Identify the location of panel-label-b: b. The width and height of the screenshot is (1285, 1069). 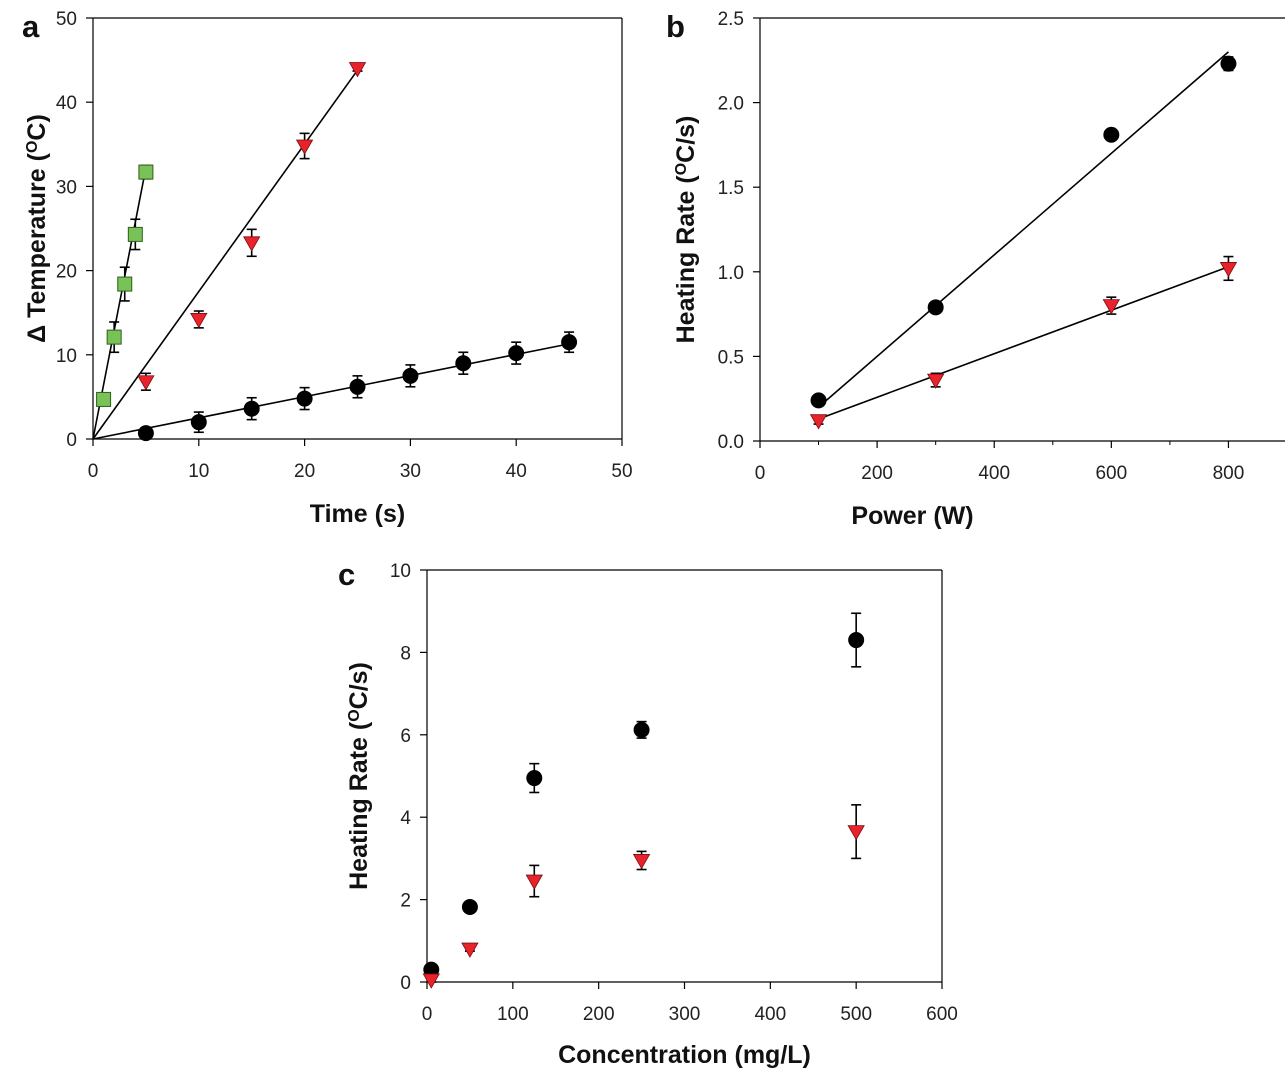
(675, 26).